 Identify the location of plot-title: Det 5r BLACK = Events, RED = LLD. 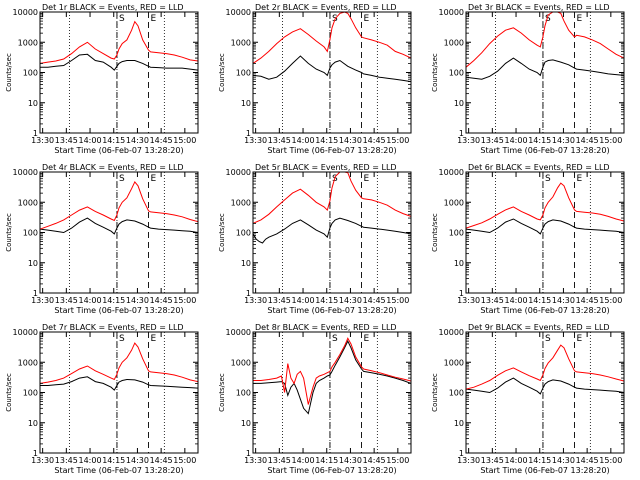
(326, 167).